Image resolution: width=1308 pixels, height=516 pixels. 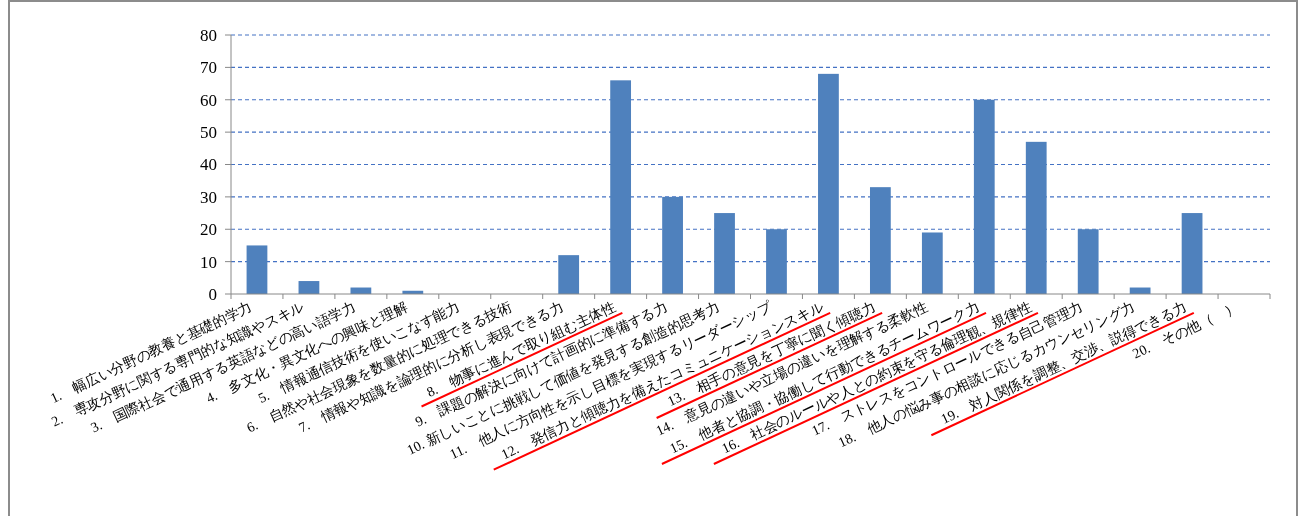 I want to click on y-tick-label: 70, so click(x=208, y=68).